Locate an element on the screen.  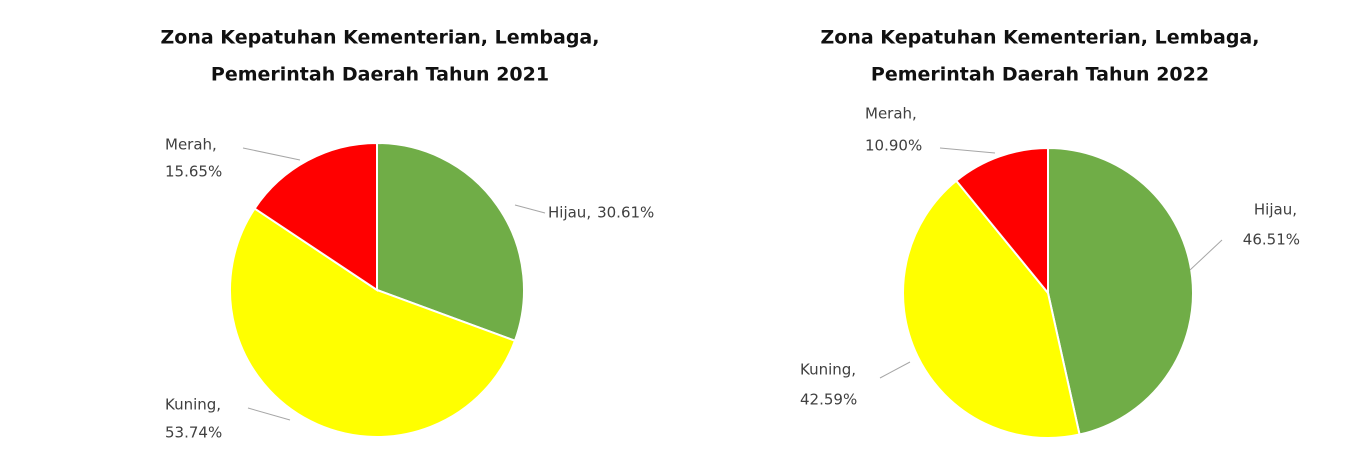
data-label-value: 30.61% is located at coordinates (625, 213).